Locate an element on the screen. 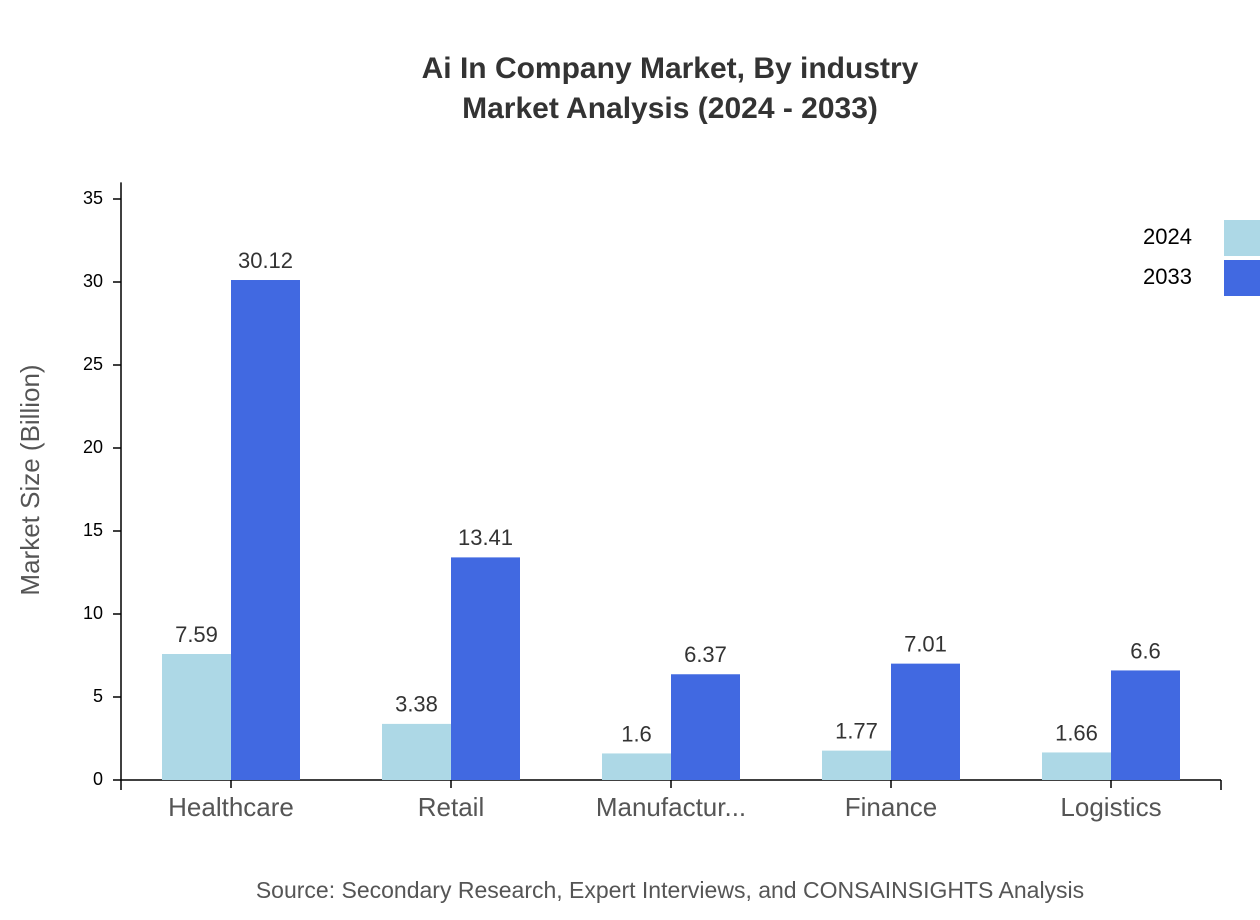 The width and height of the screenshot is (1260, 920). value-label: 13.41 is located at coordinates (485, 537).